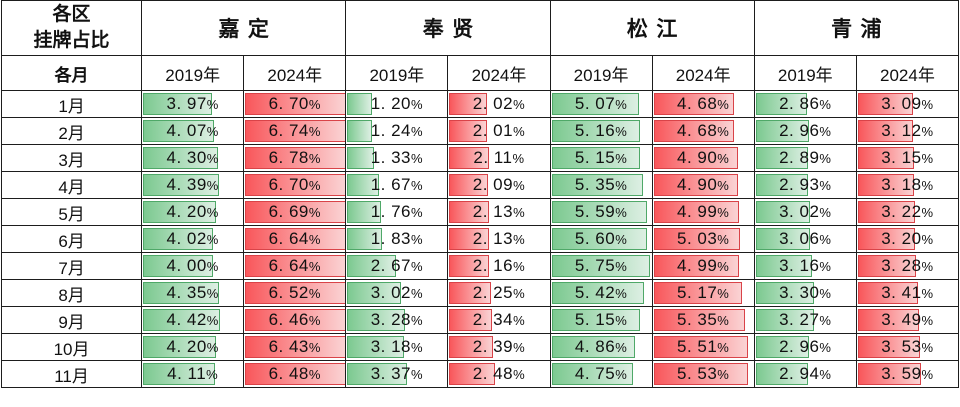 This screenshot has width=960, height=407. I want to click on value-label: 5. 07%, so click(601, 103).